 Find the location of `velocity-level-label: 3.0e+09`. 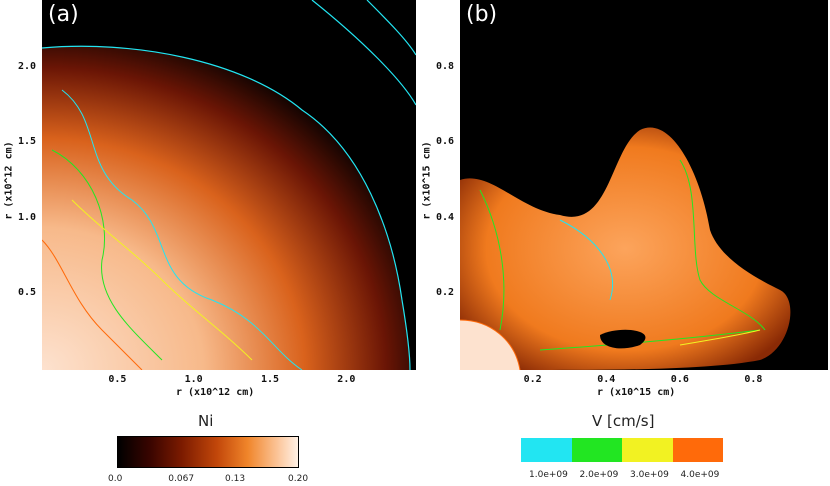

velocity-level-label: 3.0e+09 is located at coordinates (649, 475).